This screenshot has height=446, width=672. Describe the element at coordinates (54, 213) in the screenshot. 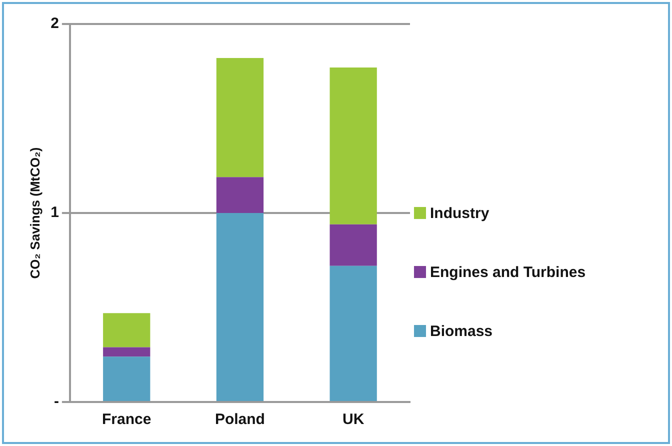

I see `y-tick-label: 1` at that location.